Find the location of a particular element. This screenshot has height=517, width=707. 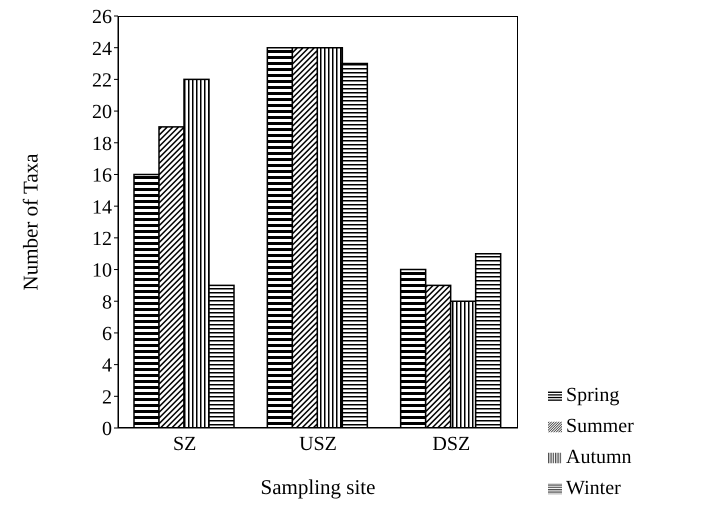

y-tick-label: 0 is located at coordinates (107, 429).